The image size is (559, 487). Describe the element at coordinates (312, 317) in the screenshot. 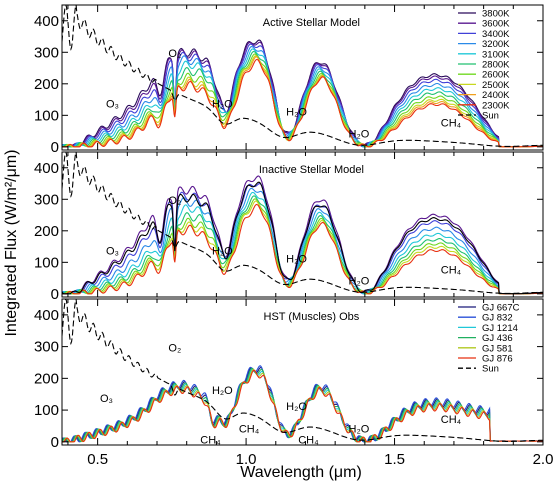

I see `panel-title: HST (Muscles) Obs` at that location.